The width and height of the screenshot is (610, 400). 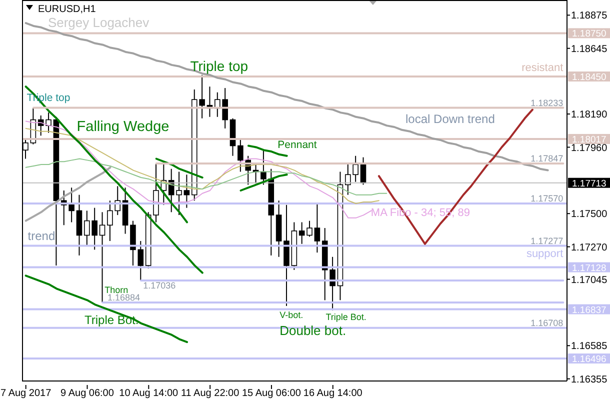 What do you see at coordinates (297, 145) in the screenshot?
I see `annotation: Pennant` at bounding box center [297, 145].